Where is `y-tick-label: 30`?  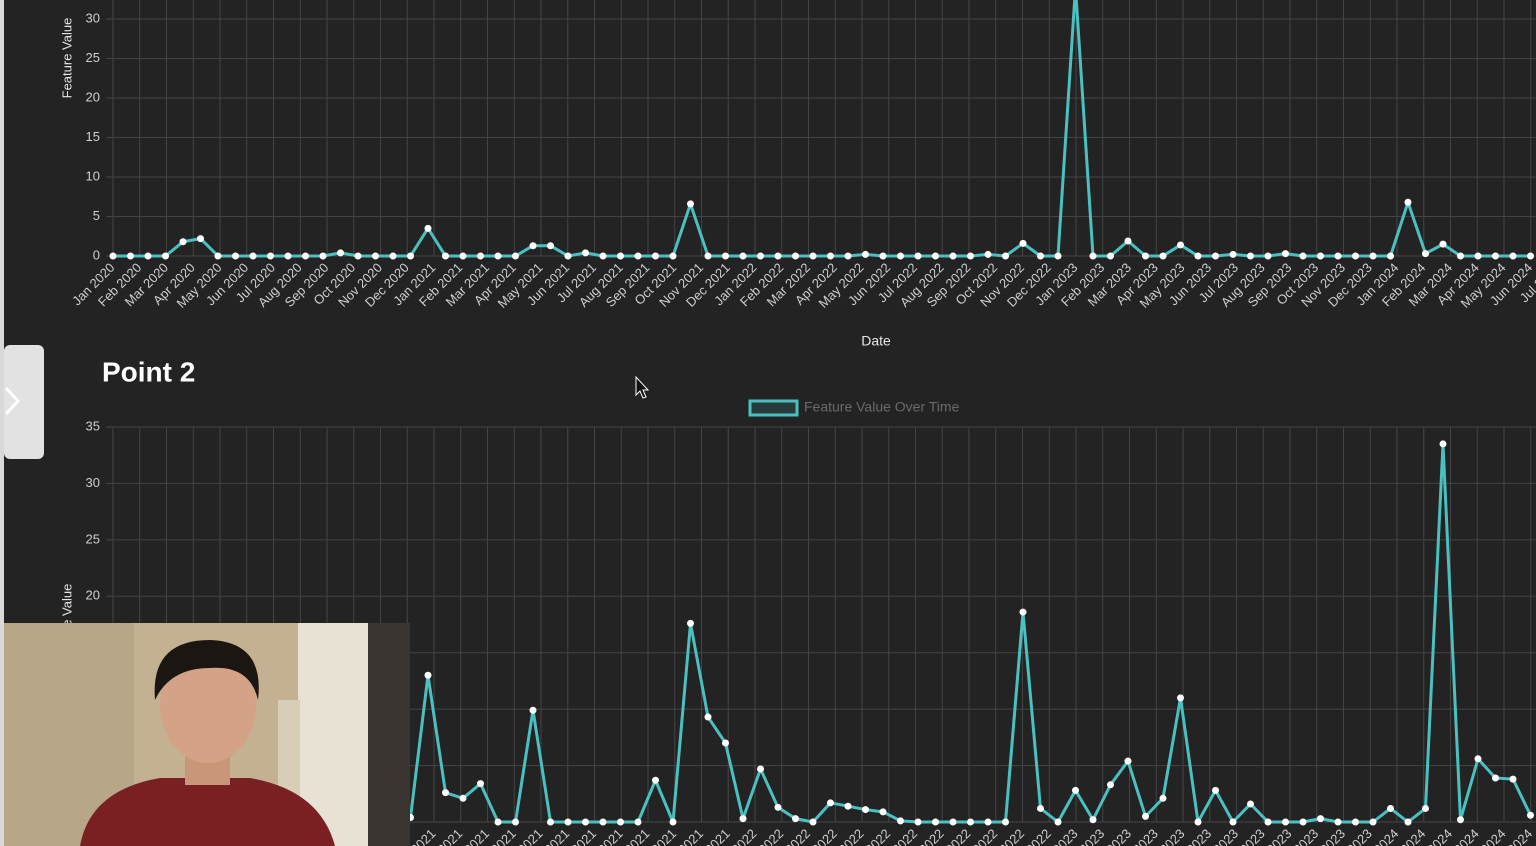
y-tick-label: 30 is located at coordinates (93, 17).